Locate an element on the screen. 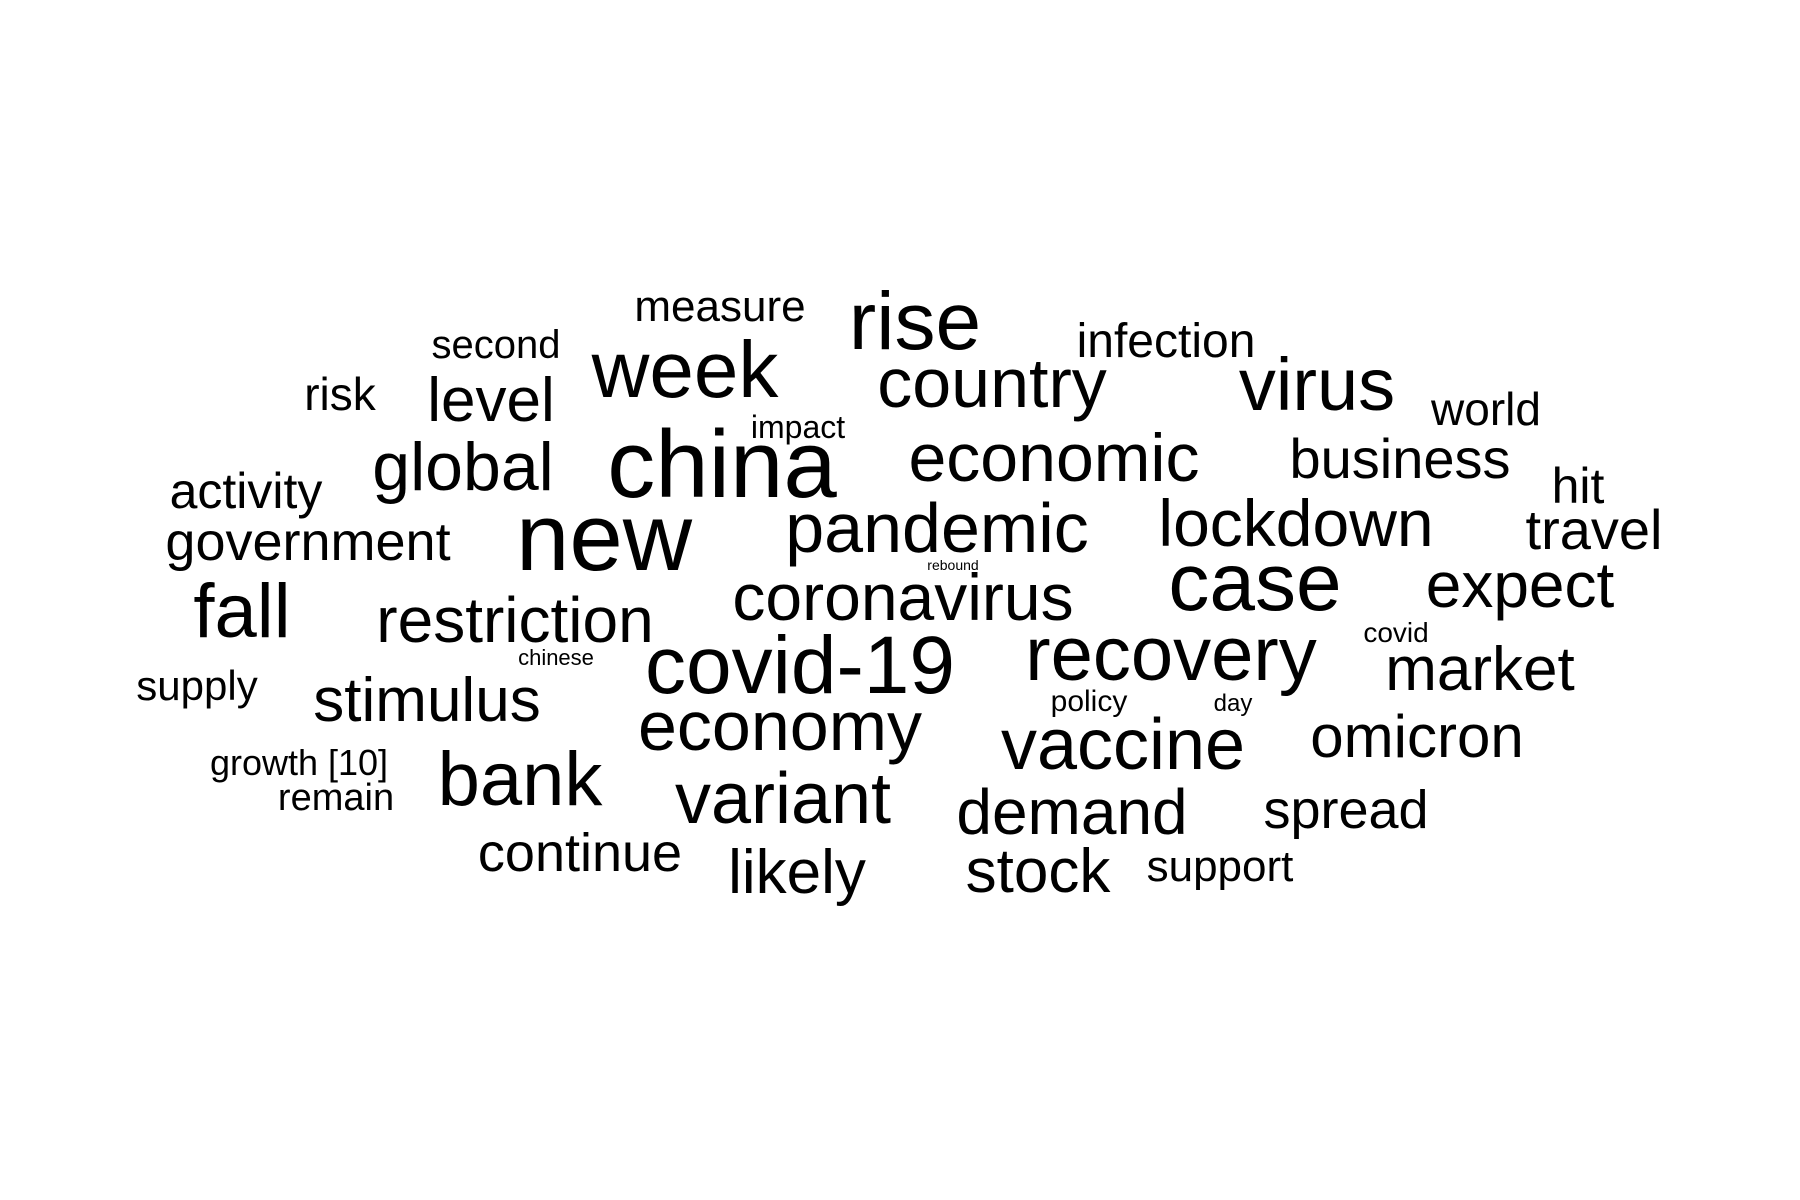 The width and height of the screenshot is (1800, 1200). word-rise: rise is located at coordinates (915, 321).